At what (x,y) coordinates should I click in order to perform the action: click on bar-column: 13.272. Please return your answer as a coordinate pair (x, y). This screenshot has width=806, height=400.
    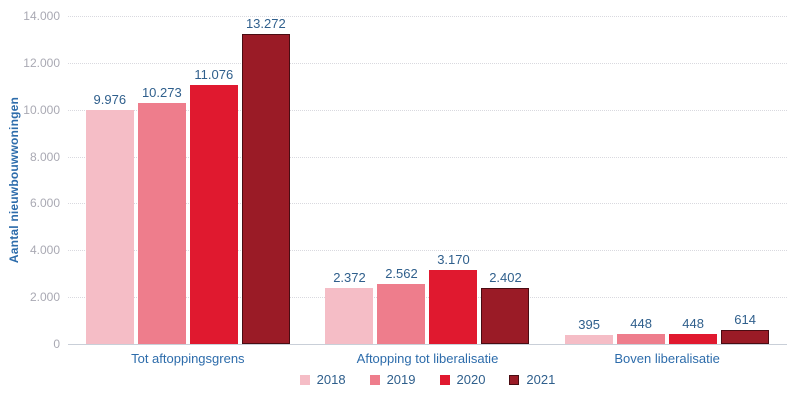
    Looking at the image, I should click on (265, 180).